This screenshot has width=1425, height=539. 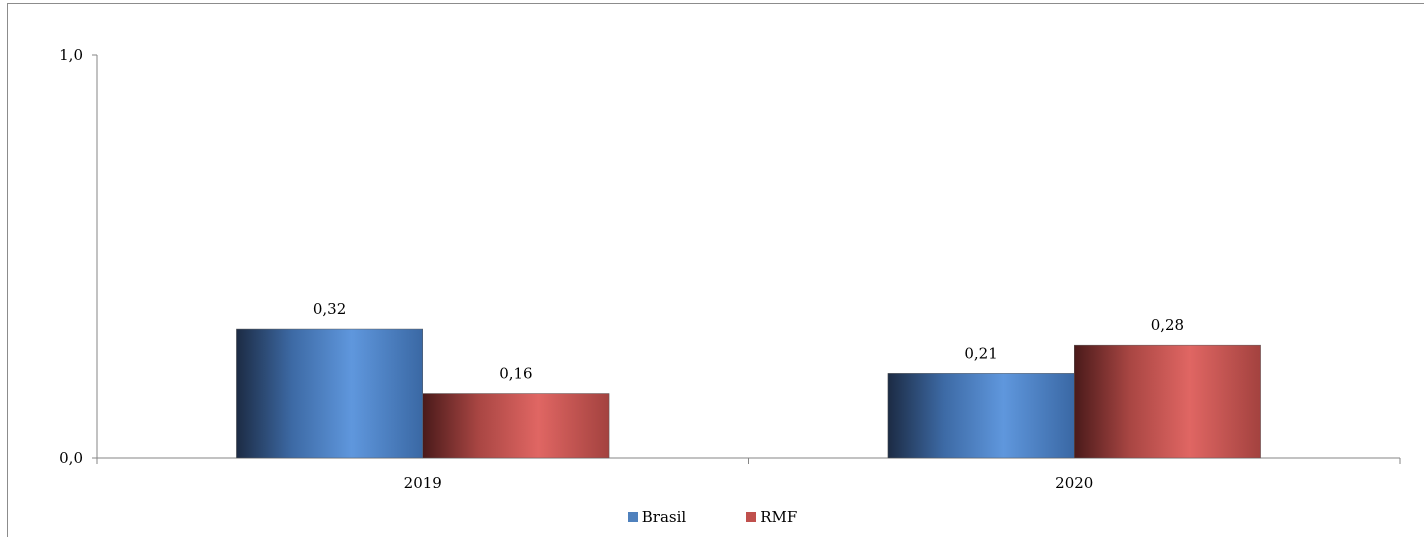 I want to click on data-label: 0,28, so click(x=1167, y=325).